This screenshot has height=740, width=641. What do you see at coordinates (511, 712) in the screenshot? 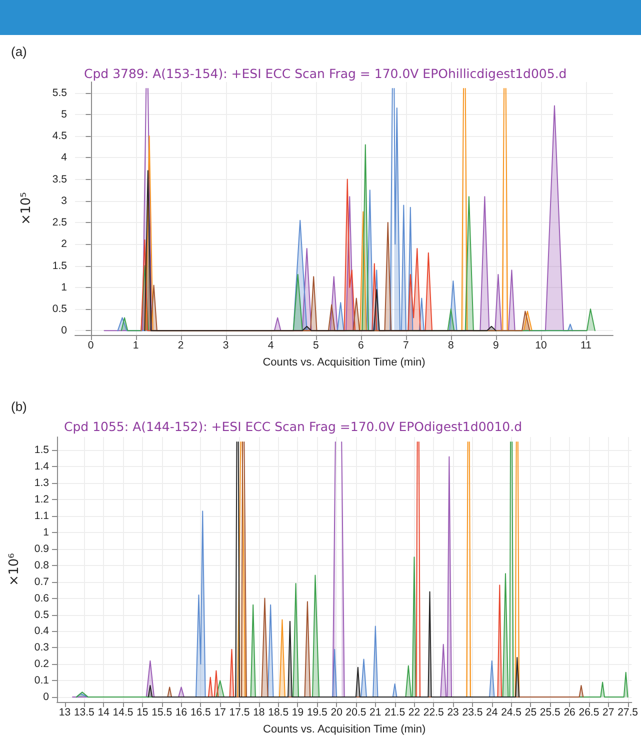
I see `x-tick-label: 24.5` at bounding box center [511, 712].